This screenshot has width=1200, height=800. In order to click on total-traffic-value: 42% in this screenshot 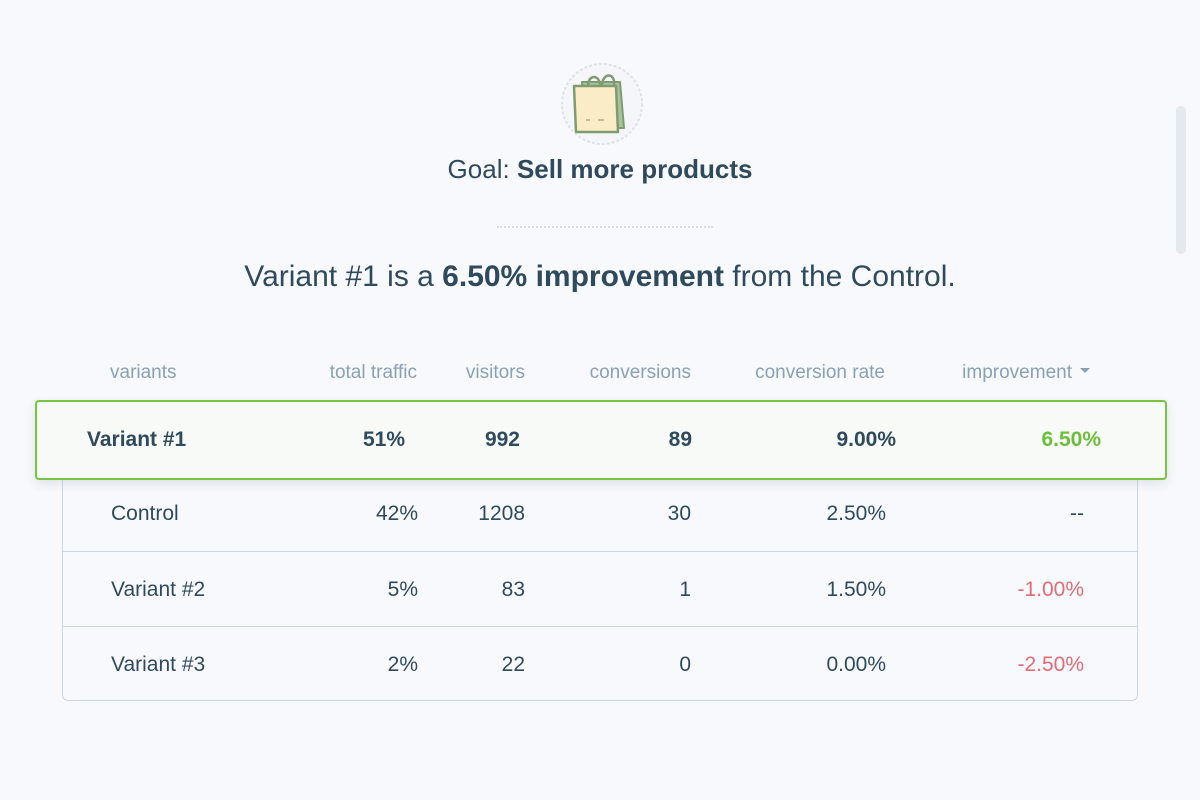, I will do `click(396, 513)`.